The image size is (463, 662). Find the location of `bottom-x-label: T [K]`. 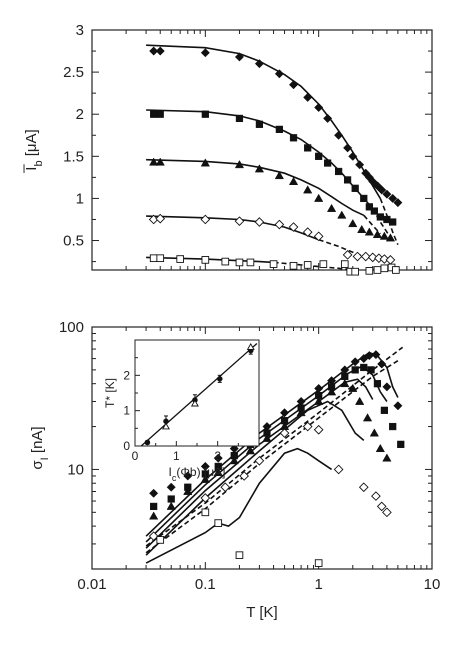

bottom-x-label: T [K] is located at coordinates (261, 612).